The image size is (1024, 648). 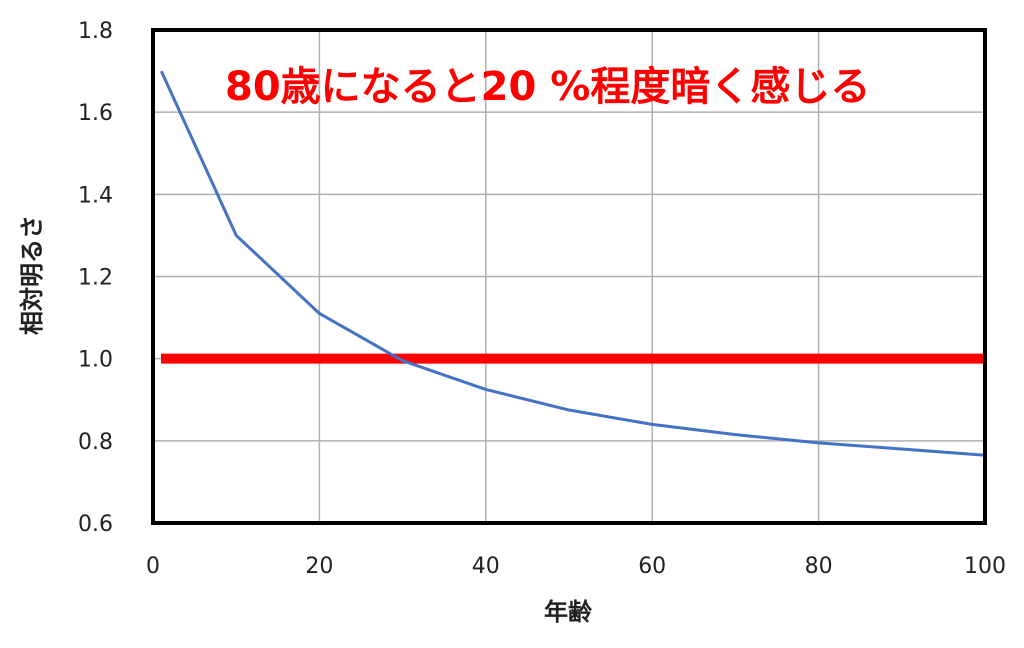 What do you see at coordinates (153, 566) in the screenshot?
I see `x-tick-label: 0` at bounding box center [153, 566].